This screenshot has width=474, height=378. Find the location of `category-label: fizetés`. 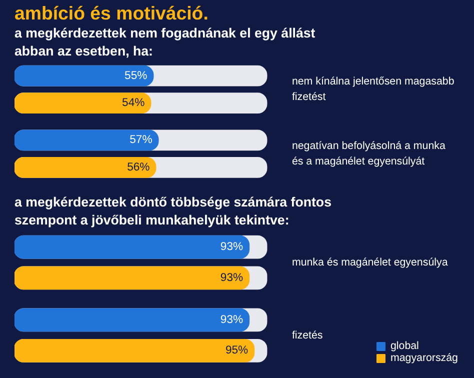

category-label: fizetés is located at coordinates (307, 335).